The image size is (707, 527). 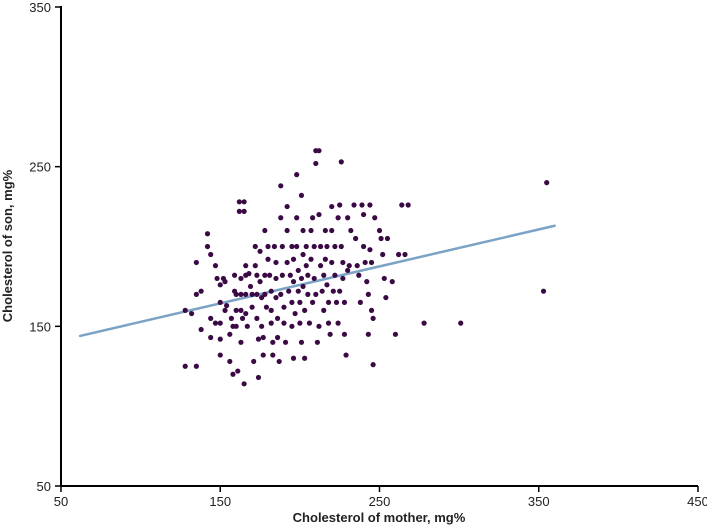 What do you see at coordinates (7, 245) in the screenshot?
I see `y-axis-title: Cholesterol of son, mg%` at bounding box center [7, 245].